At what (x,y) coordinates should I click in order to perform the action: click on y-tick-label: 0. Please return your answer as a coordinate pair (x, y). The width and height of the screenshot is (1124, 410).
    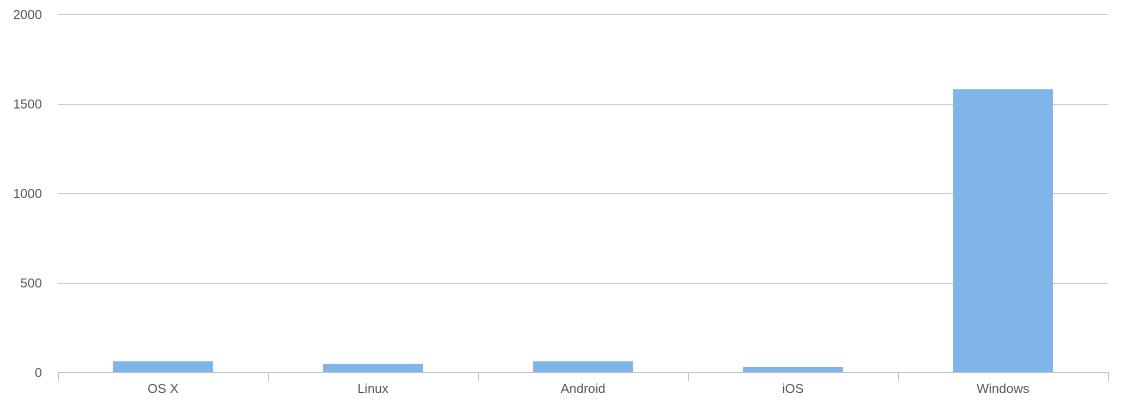
    Looking at the image, I should click on (38, 372).